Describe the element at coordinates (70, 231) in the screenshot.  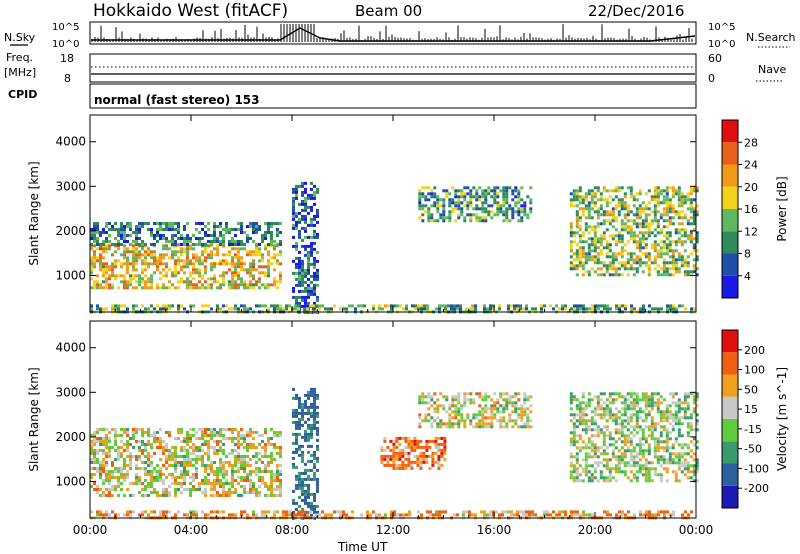
I see `y-tick-label: 2000` at that location.